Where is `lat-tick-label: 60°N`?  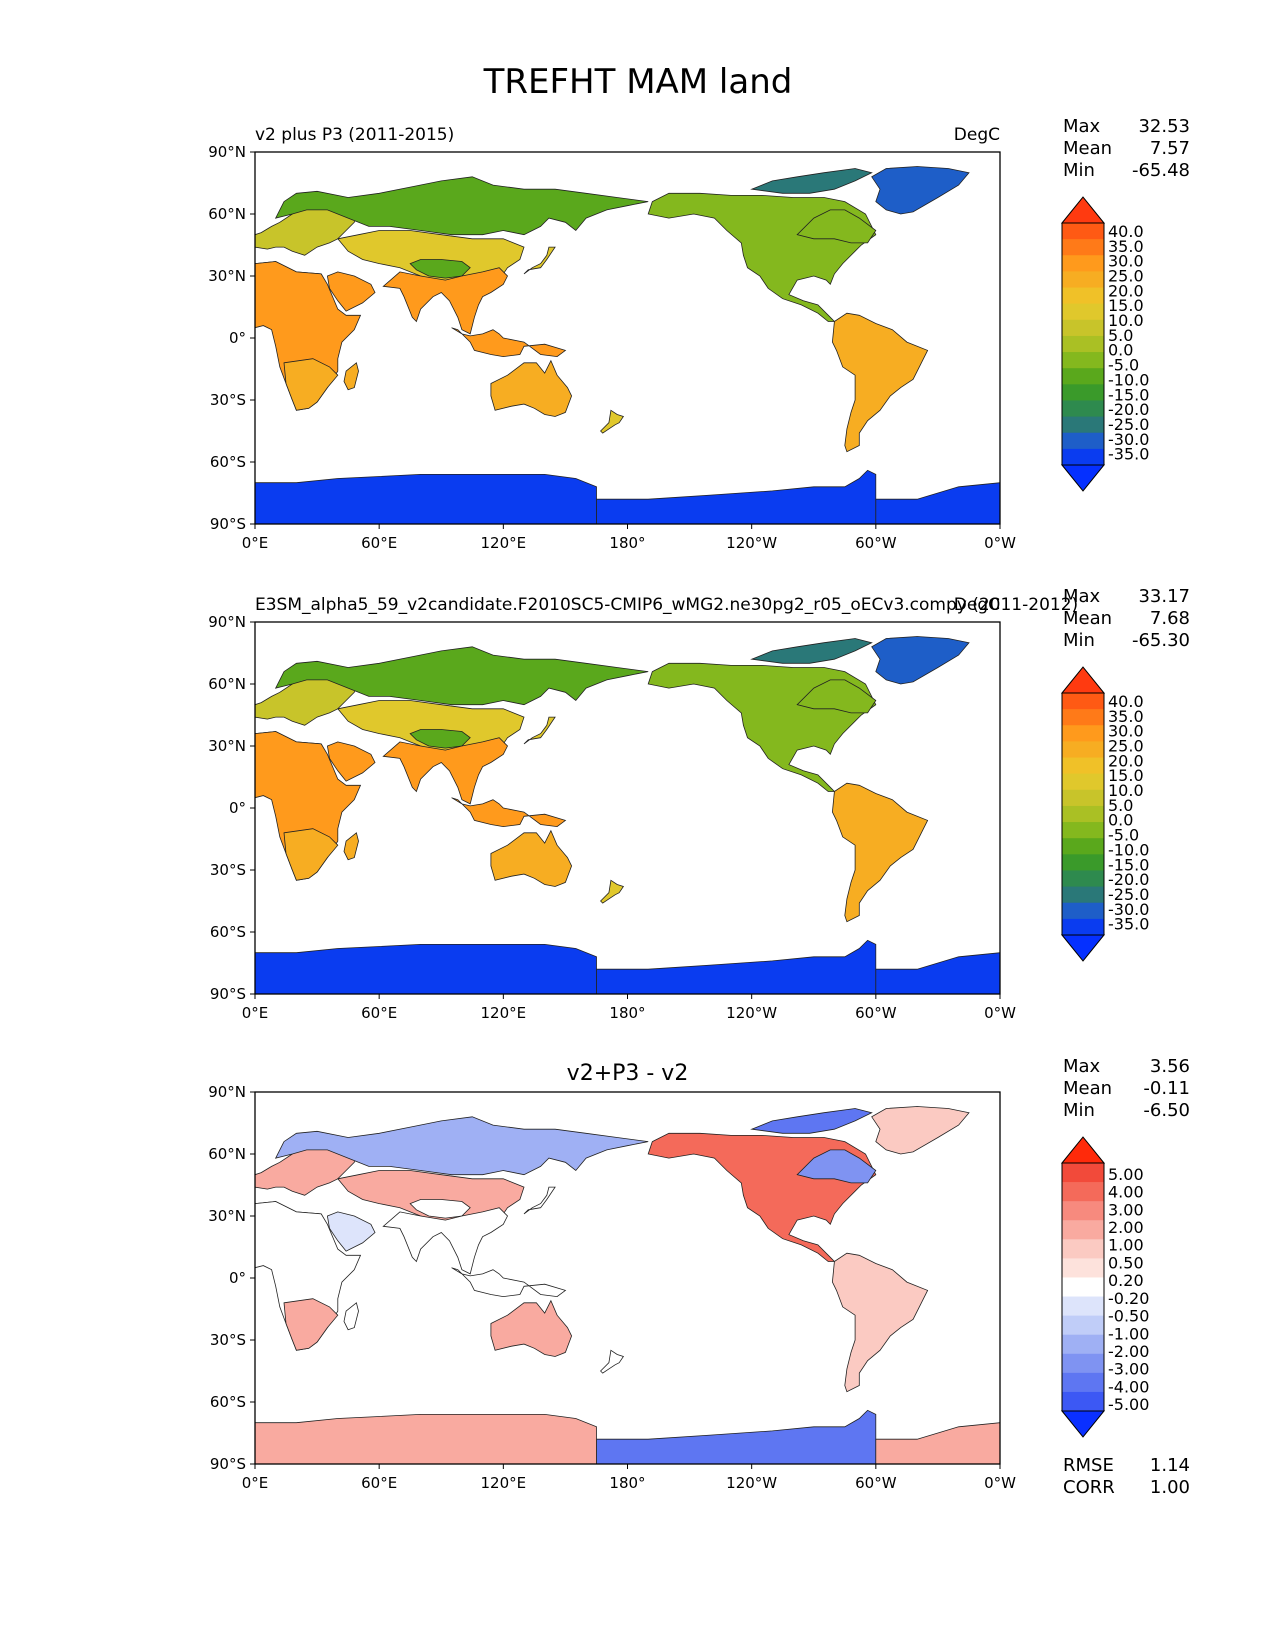
lat-tick-label: 60°N is located at coordinates (227, 1154).